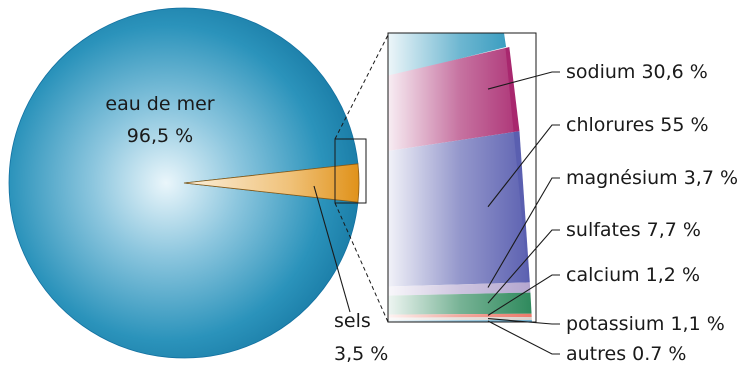  What do you see at coordinates (523, 321) in the screenshot?
I see `leader-potassium` at bounding box center [523, 321].